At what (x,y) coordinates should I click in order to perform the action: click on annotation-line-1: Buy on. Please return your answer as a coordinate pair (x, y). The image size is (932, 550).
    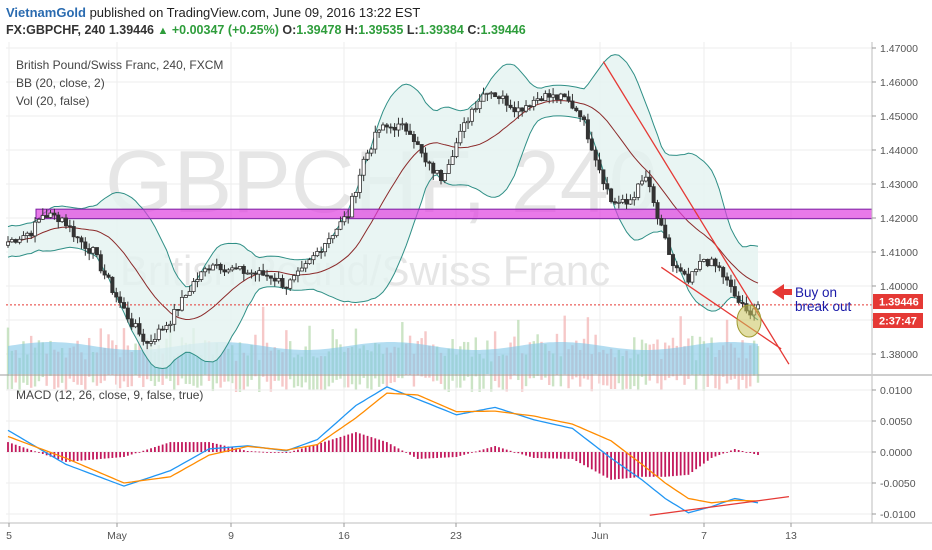
    Looking at the image, I should click on (816, 292).